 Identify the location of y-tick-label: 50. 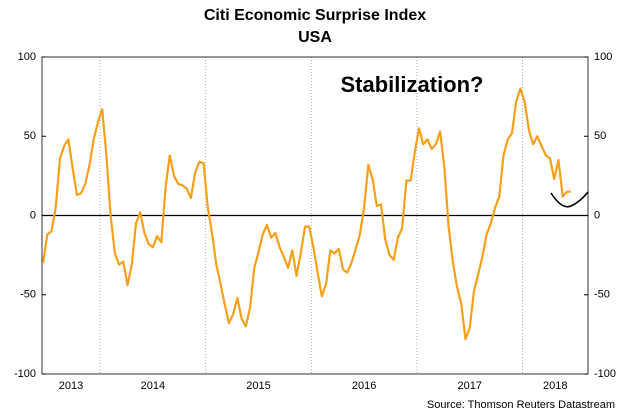
(30, 136).